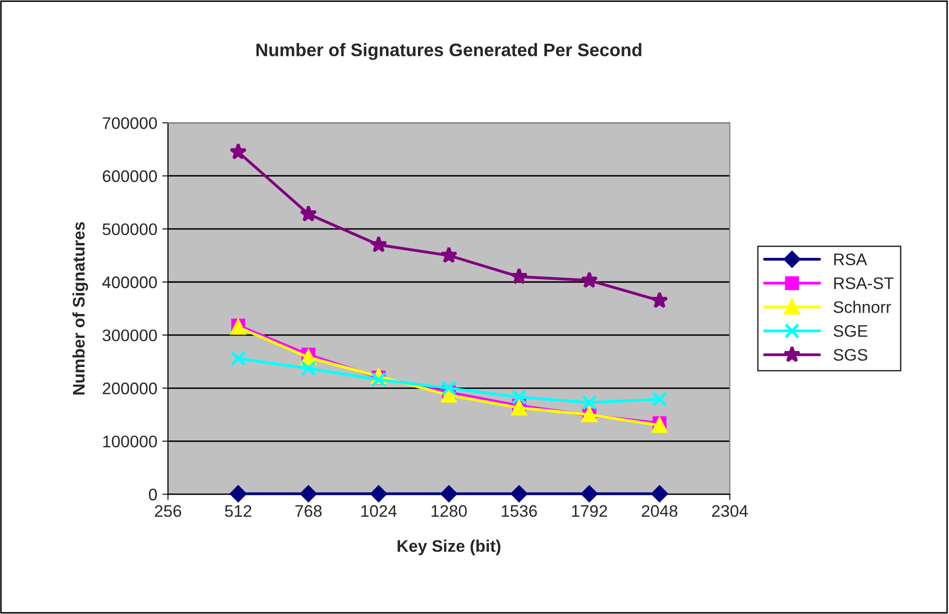 Image resolution: width=949 pixels, height=614 pixels. Describe the element at coordinates (864, 283) in the screenshot. I see `legend-label: RSA-ST` at that location.